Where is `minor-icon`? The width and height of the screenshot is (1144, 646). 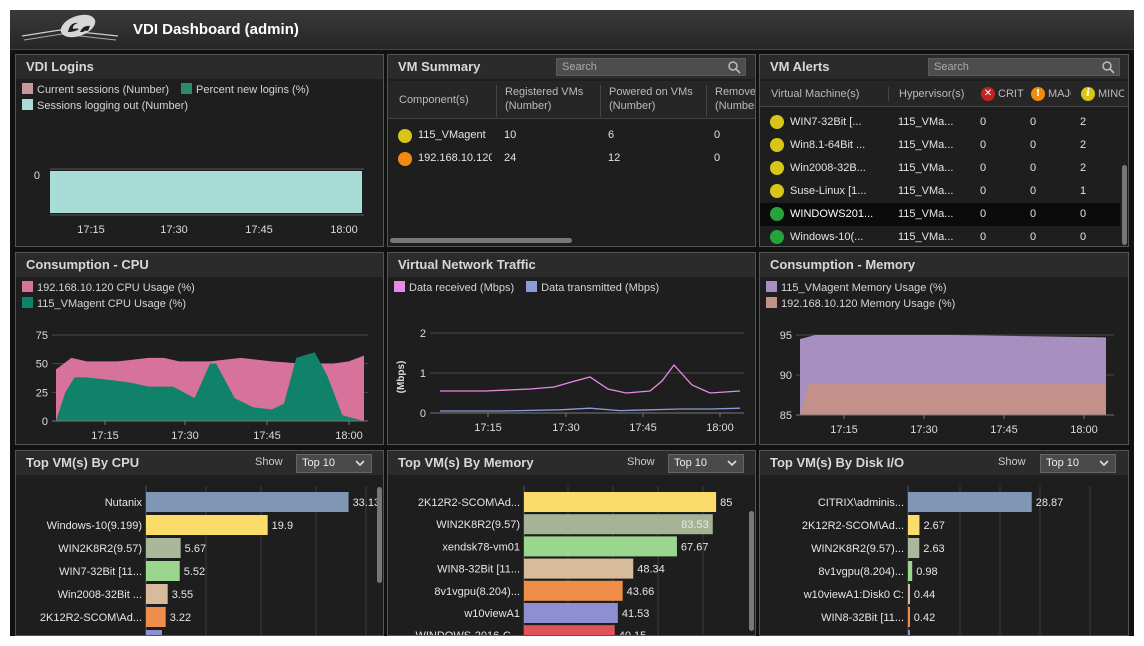
minor-icon is located at coordinates (777, 191).